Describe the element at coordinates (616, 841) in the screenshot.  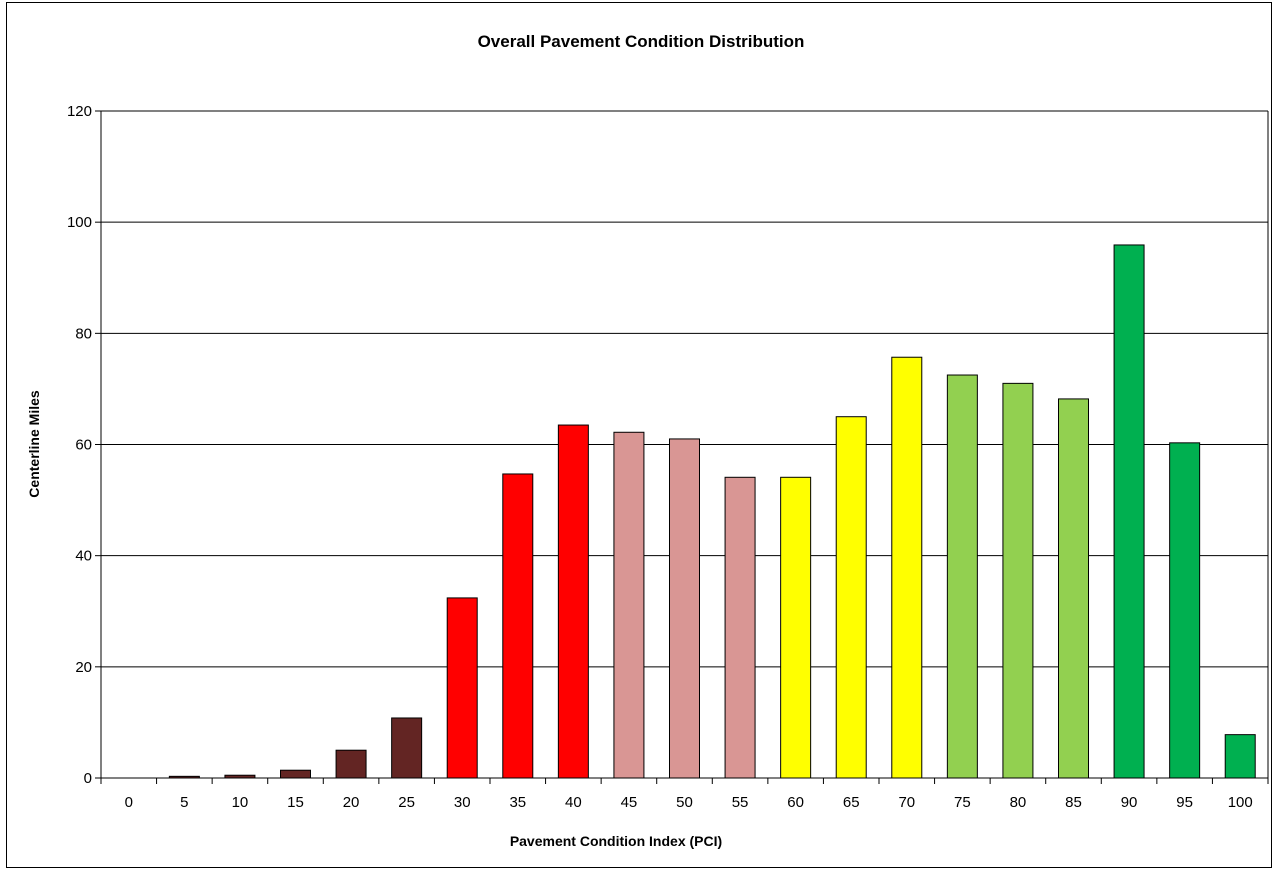
I see `x-axis-label: Pavement Condition Index (PCI)` at that location.